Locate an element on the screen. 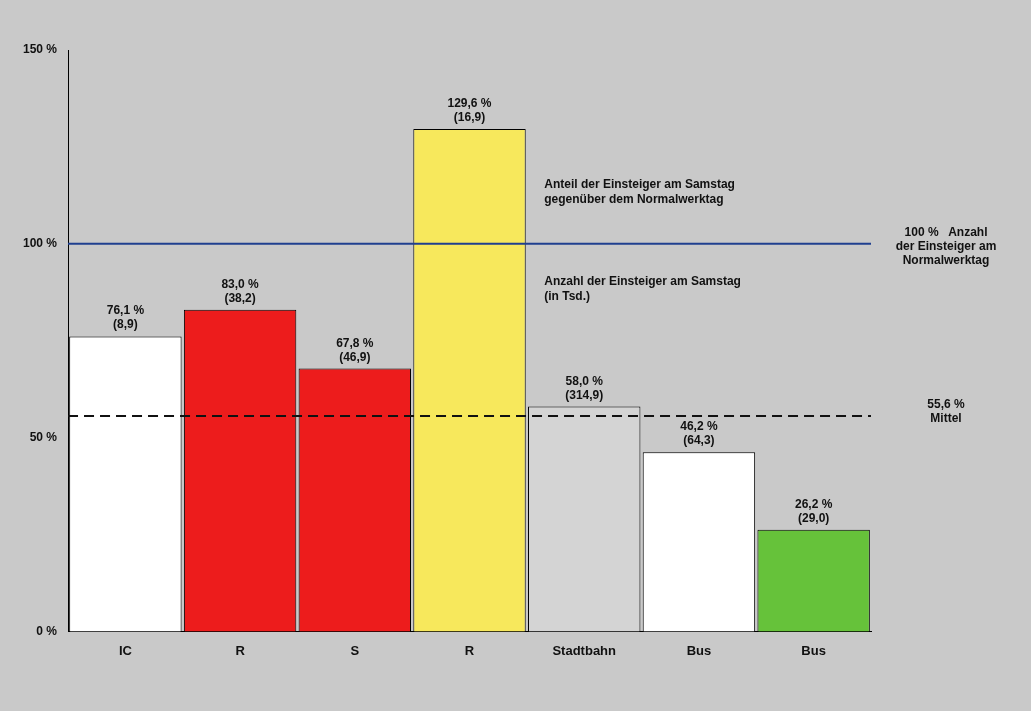 The image size is (1031, 711). data-label: 26,2 % (29,0) is located at coordinates (813, 510).